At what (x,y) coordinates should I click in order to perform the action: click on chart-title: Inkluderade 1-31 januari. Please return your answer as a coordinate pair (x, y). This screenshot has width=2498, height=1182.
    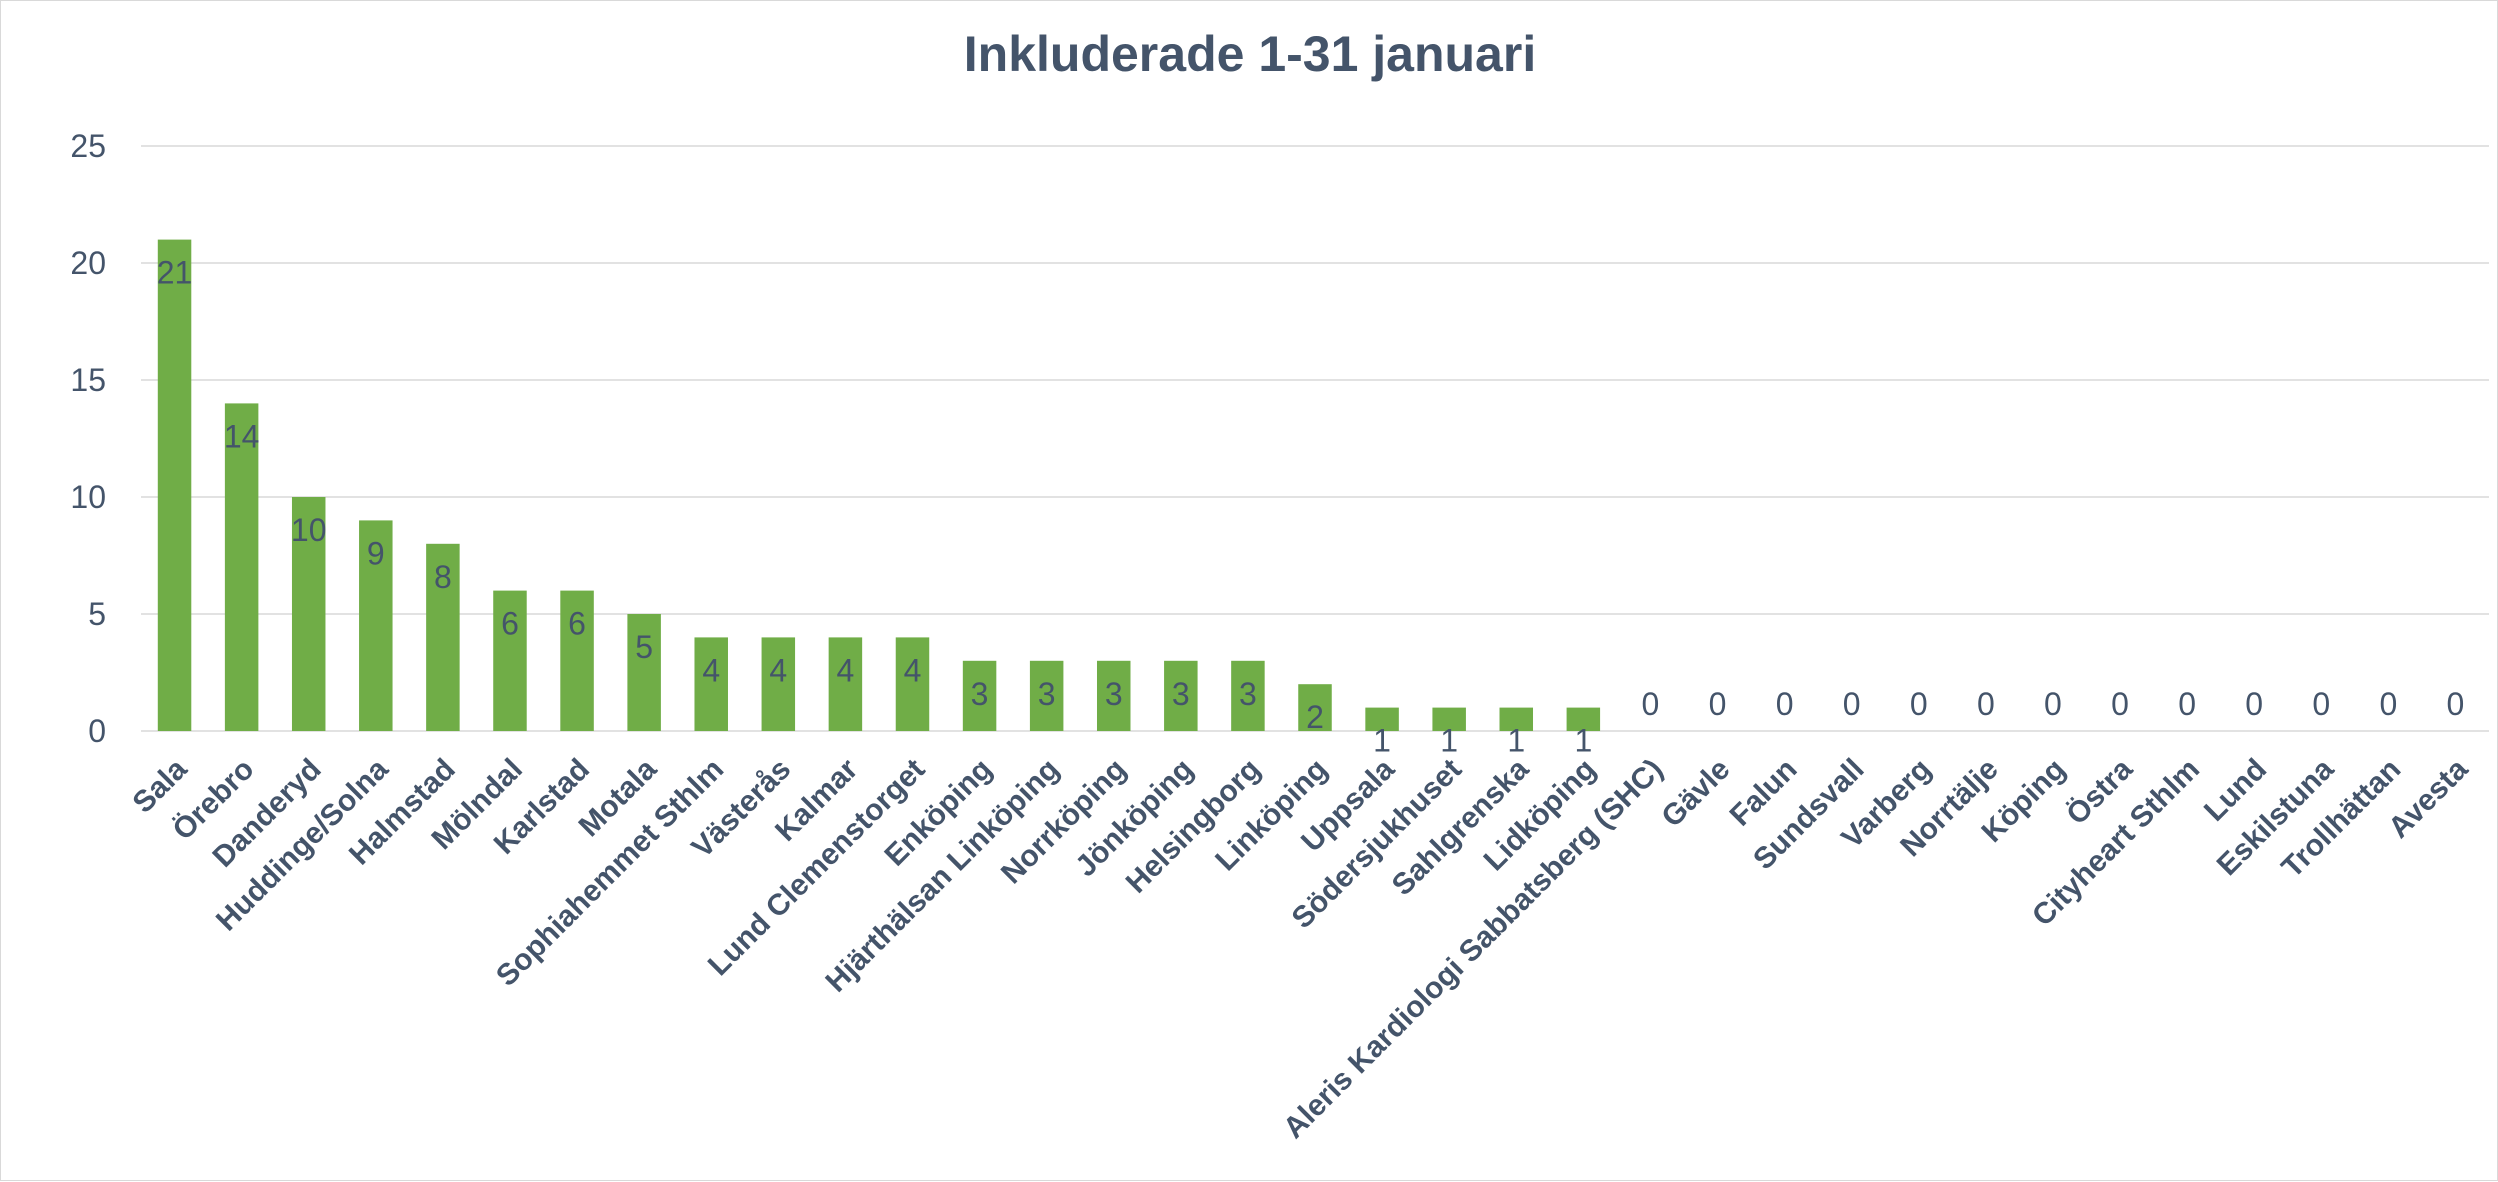
    Looking at the image, I should click on (1250, 54).